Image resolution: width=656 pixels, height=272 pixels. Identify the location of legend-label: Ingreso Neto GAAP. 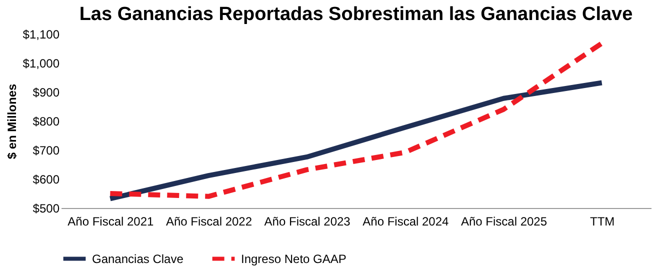
(293, 259).